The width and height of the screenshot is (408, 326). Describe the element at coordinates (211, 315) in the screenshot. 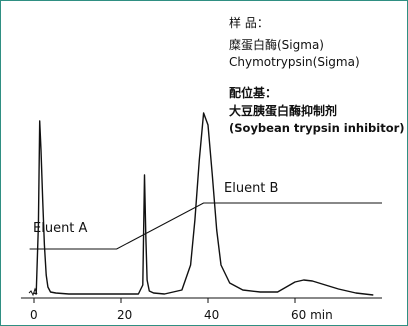

I see `x-tick-label-40: 40` at that location.